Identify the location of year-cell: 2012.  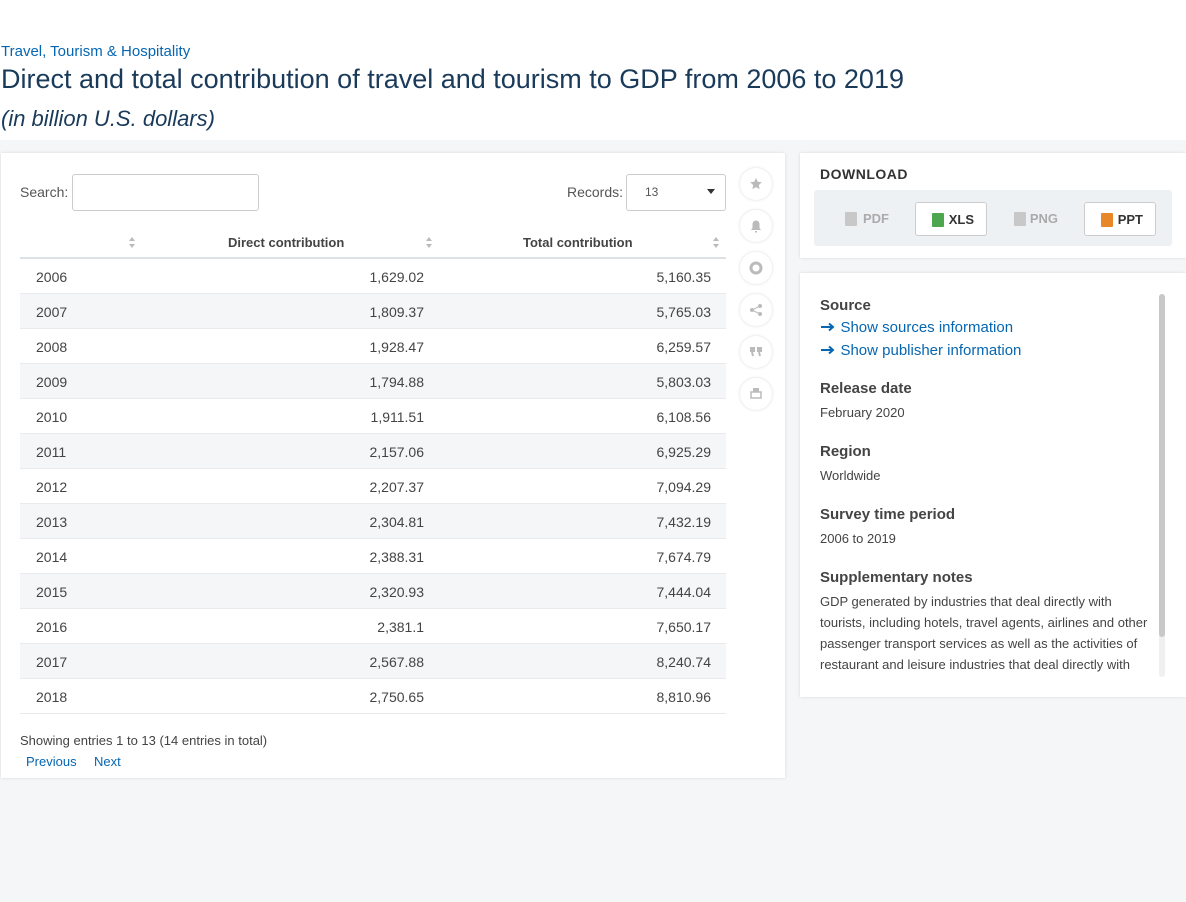
(52, 487).